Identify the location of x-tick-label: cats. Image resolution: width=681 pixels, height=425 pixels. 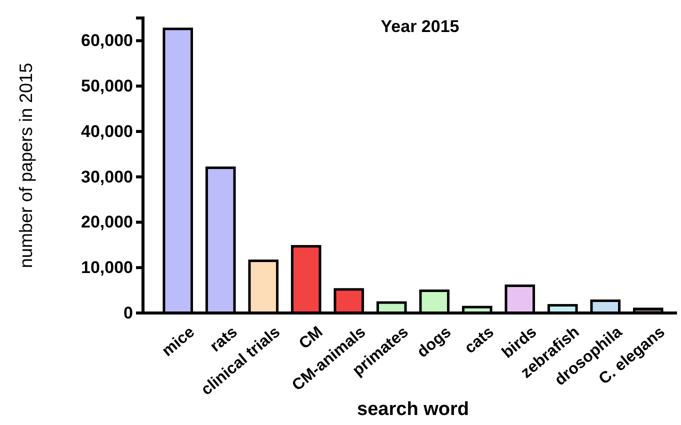
(480, 341).